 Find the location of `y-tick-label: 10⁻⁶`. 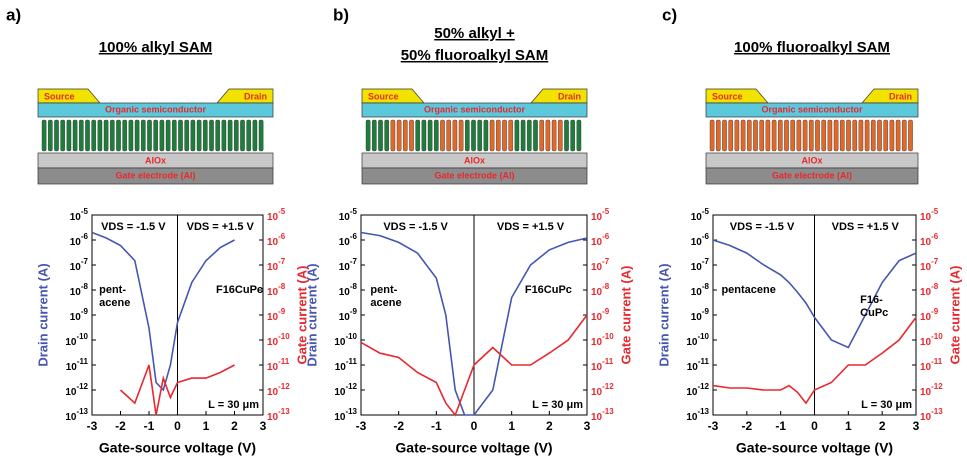

y-tick-label: 10⁻⁶ is located at coordinates (79, 240).